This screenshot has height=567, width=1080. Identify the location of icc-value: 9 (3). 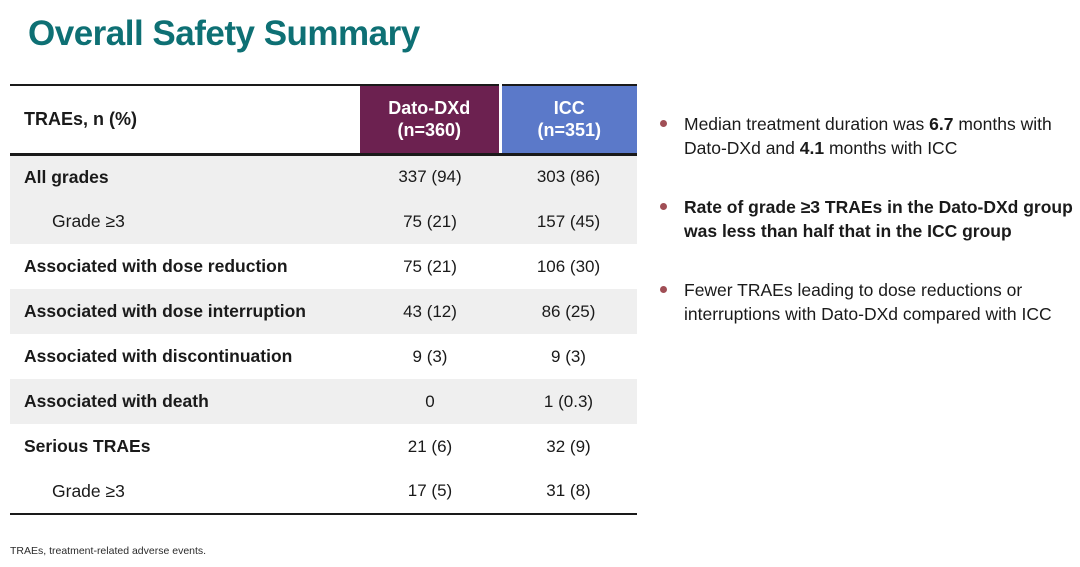
(568, 356).